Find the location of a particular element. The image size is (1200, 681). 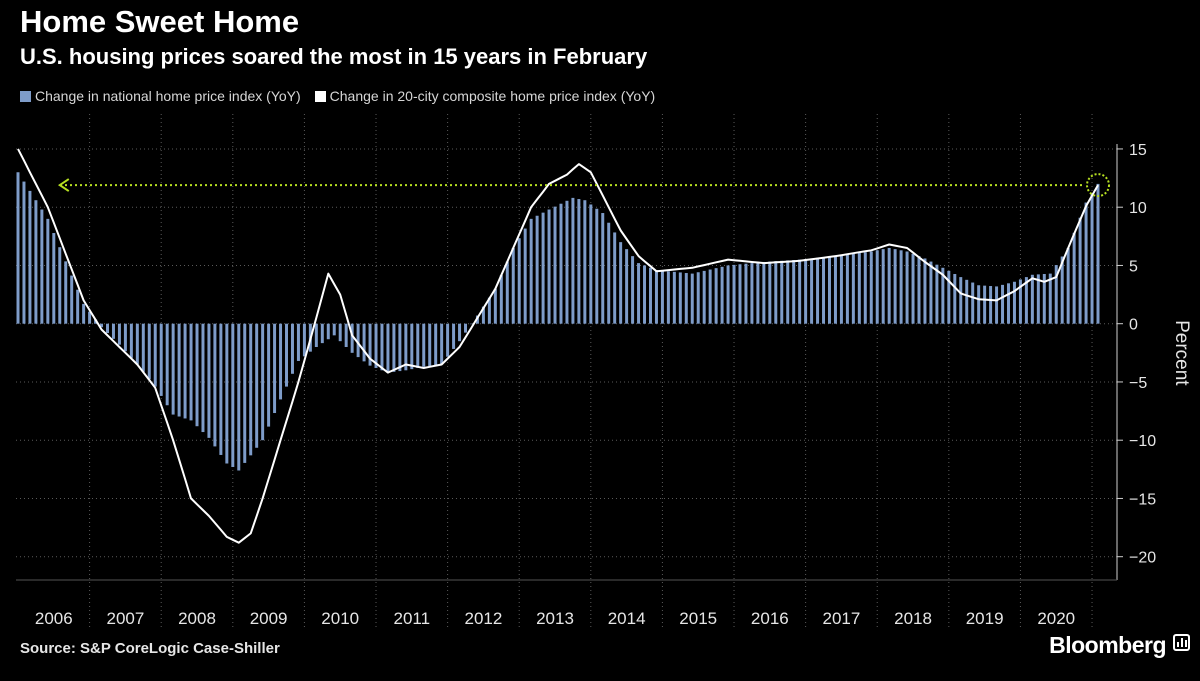

x-tick-label: 2017 is located at coordinates (842, 618).